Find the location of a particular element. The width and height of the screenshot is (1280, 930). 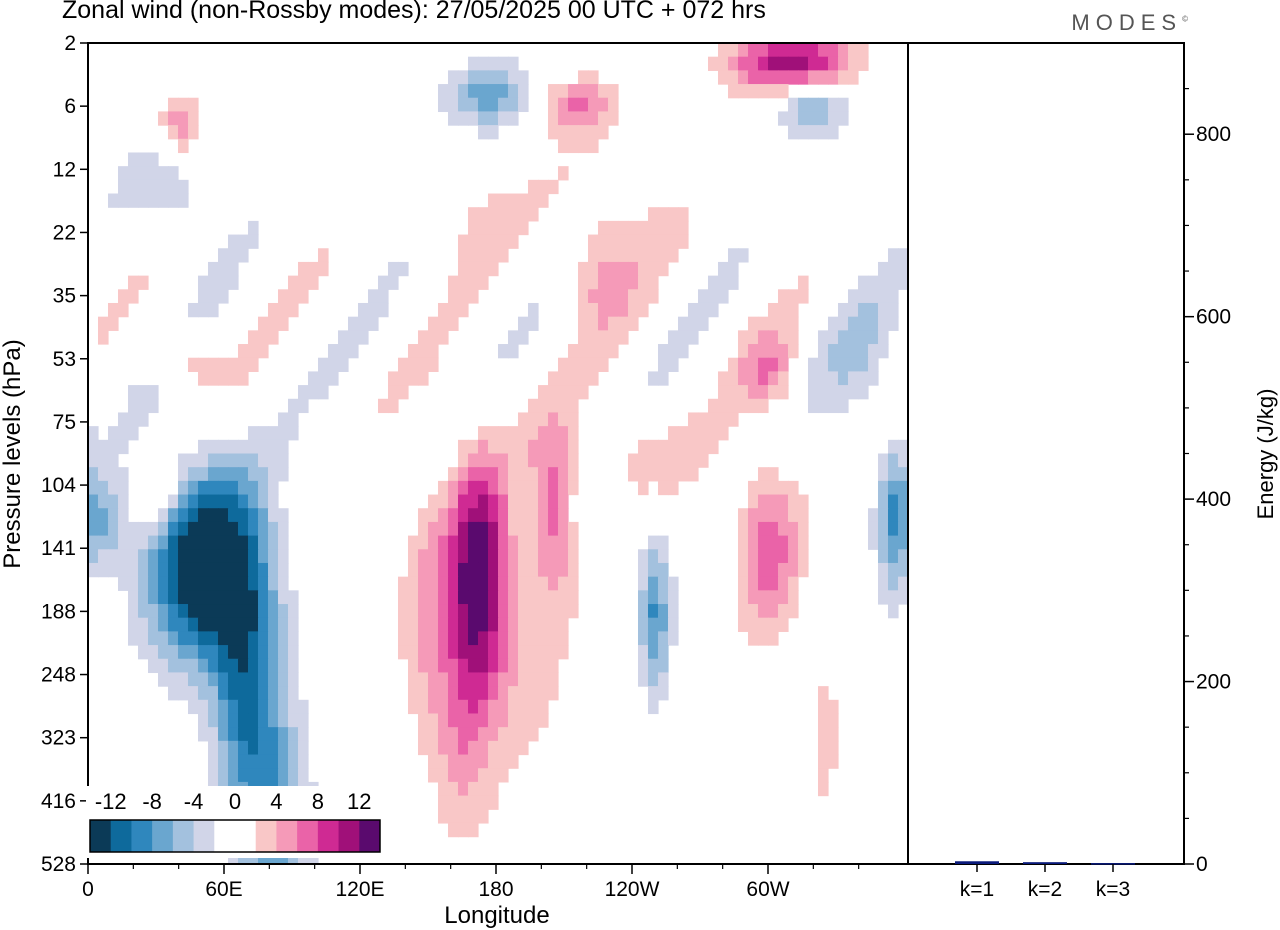

energy-tick-label: 600 is located at coordinates (1213, 317).